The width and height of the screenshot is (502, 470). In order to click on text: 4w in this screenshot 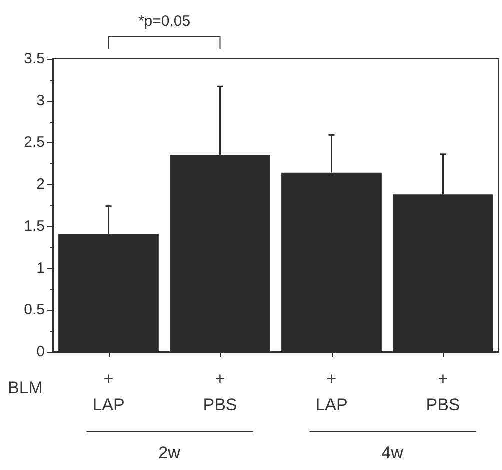, I will do `click(393, 453)`.